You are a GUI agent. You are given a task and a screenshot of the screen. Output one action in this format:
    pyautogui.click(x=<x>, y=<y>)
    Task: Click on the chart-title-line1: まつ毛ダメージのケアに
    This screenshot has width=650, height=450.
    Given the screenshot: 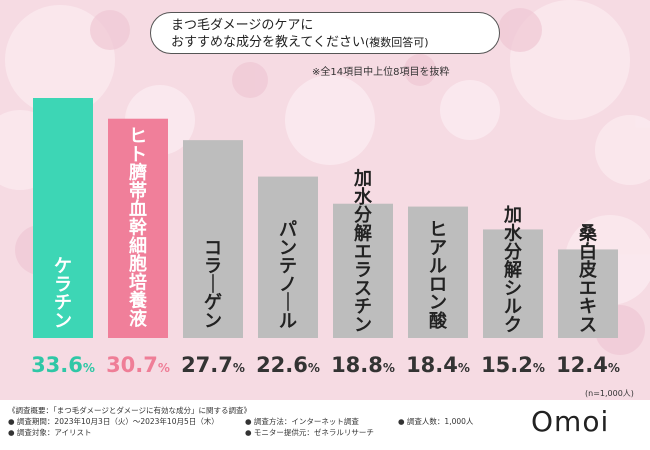 What is the action you would take?
    pyautogui.click(x=242, y=25)
    